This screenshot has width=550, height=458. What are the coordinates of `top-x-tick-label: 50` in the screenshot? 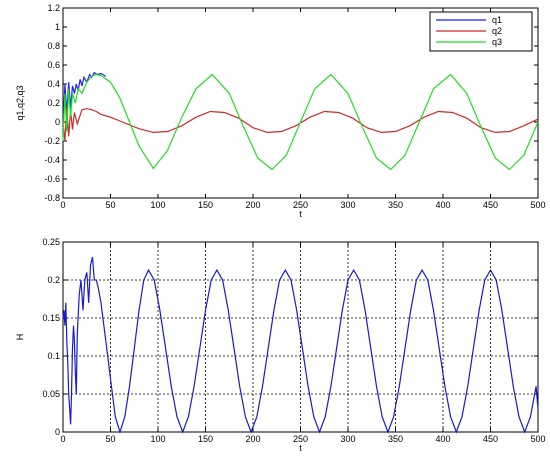 It's located at (110, 205).